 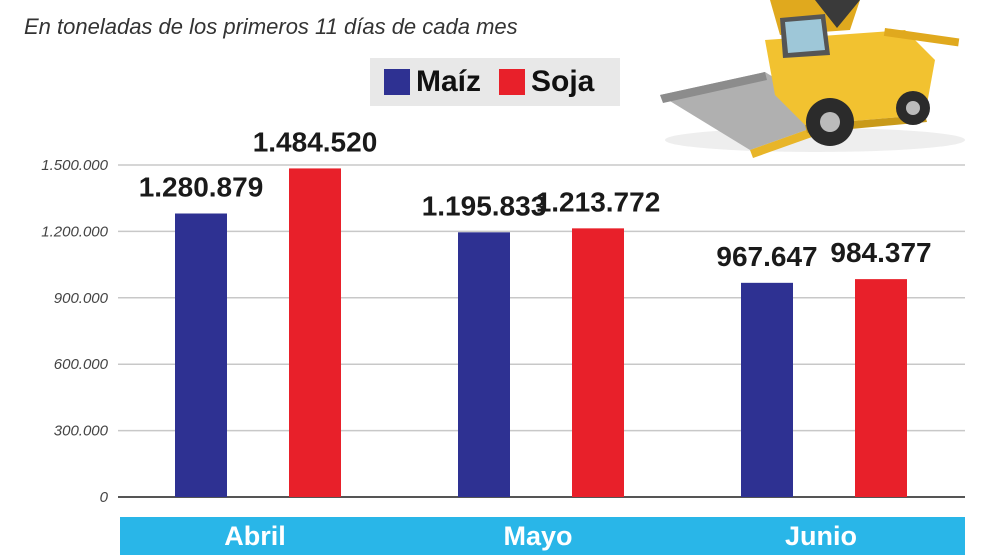 What do you see at coordinates (880, 252) in the screenshot?
I see `value-label-soja-junio: 984.377` at bounding box center [880, 252].